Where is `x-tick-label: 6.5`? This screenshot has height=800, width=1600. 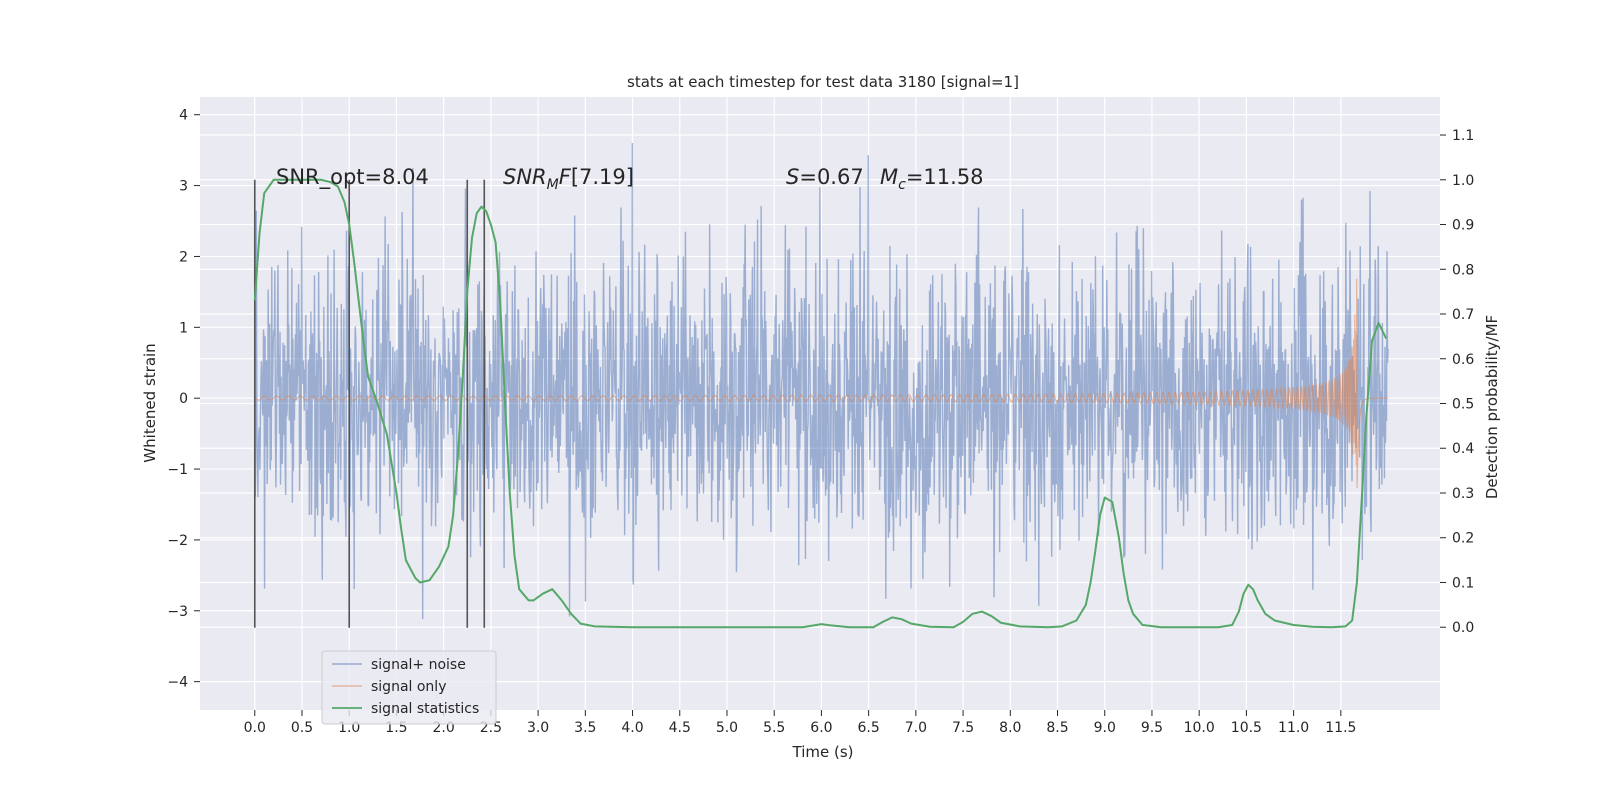
x-tick-label: 6.5 is located at coordinates (869, 728).